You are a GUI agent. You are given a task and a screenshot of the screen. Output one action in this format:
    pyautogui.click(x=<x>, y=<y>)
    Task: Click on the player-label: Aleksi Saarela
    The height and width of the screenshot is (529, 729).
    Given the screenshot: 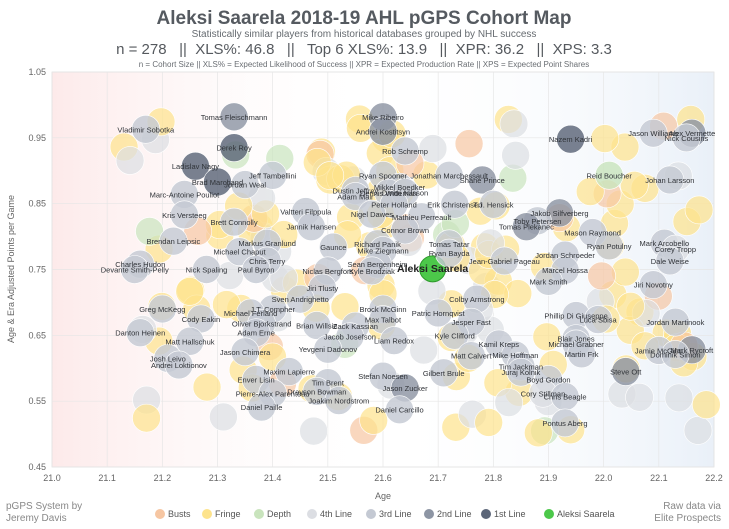 What is the action you would take?
    pyautogui.click(x=432, y=269)
    